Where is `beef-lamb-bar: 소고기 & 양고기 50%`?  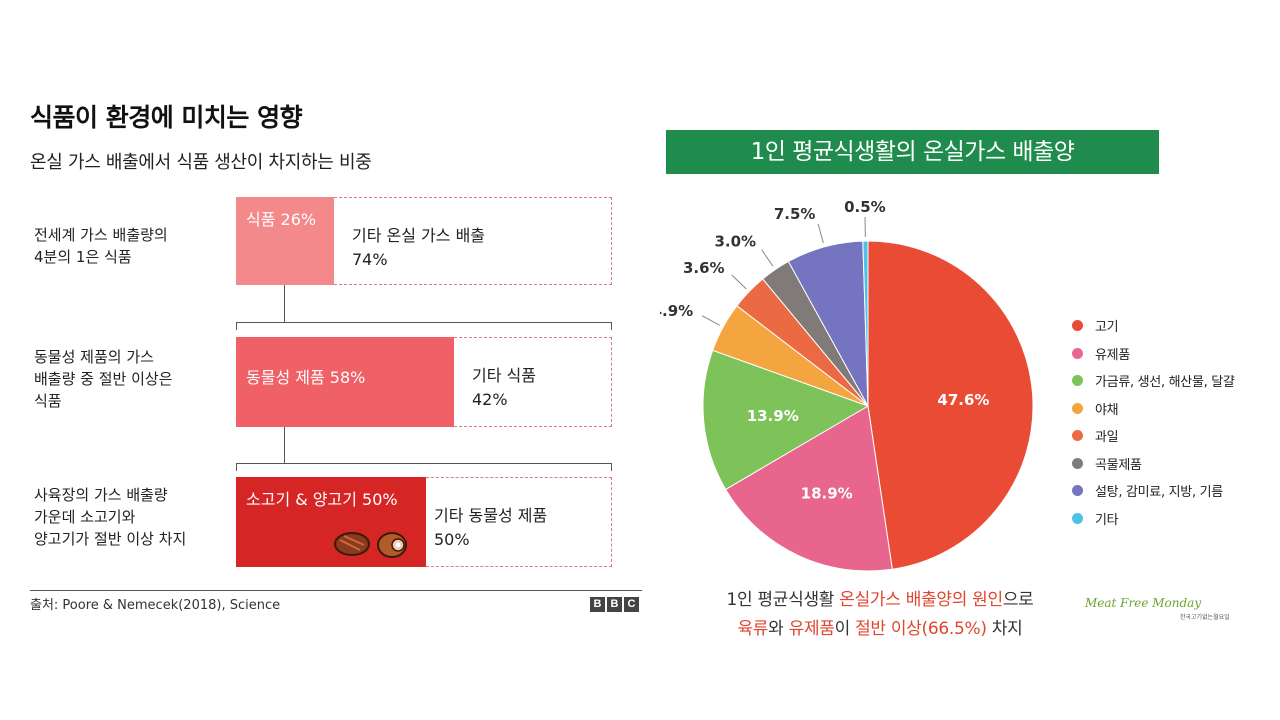
beef-lamb-bar: 소고기 & 양고기 50% is located at coordinates (331, 522).